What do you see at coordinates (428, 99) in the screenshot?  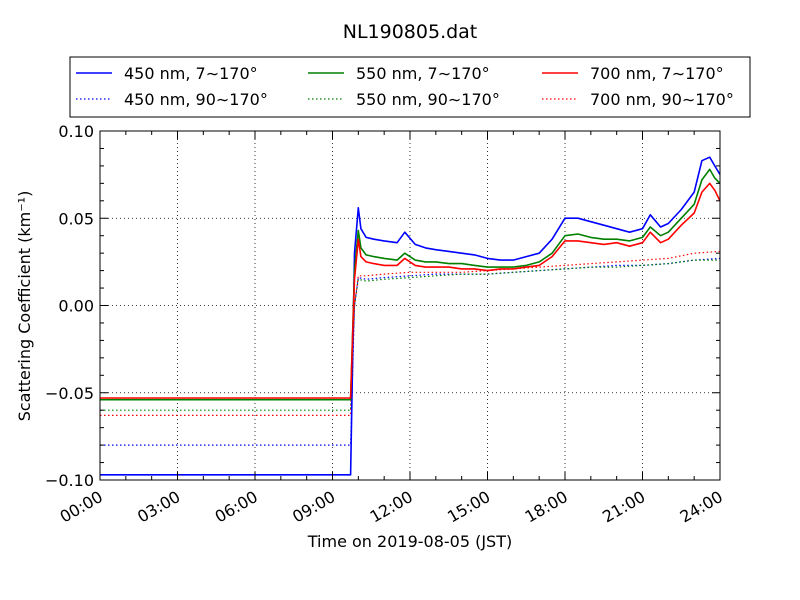 I see `legend-label: 550 nm, 90∼170°` at bounding box center [428, 99].